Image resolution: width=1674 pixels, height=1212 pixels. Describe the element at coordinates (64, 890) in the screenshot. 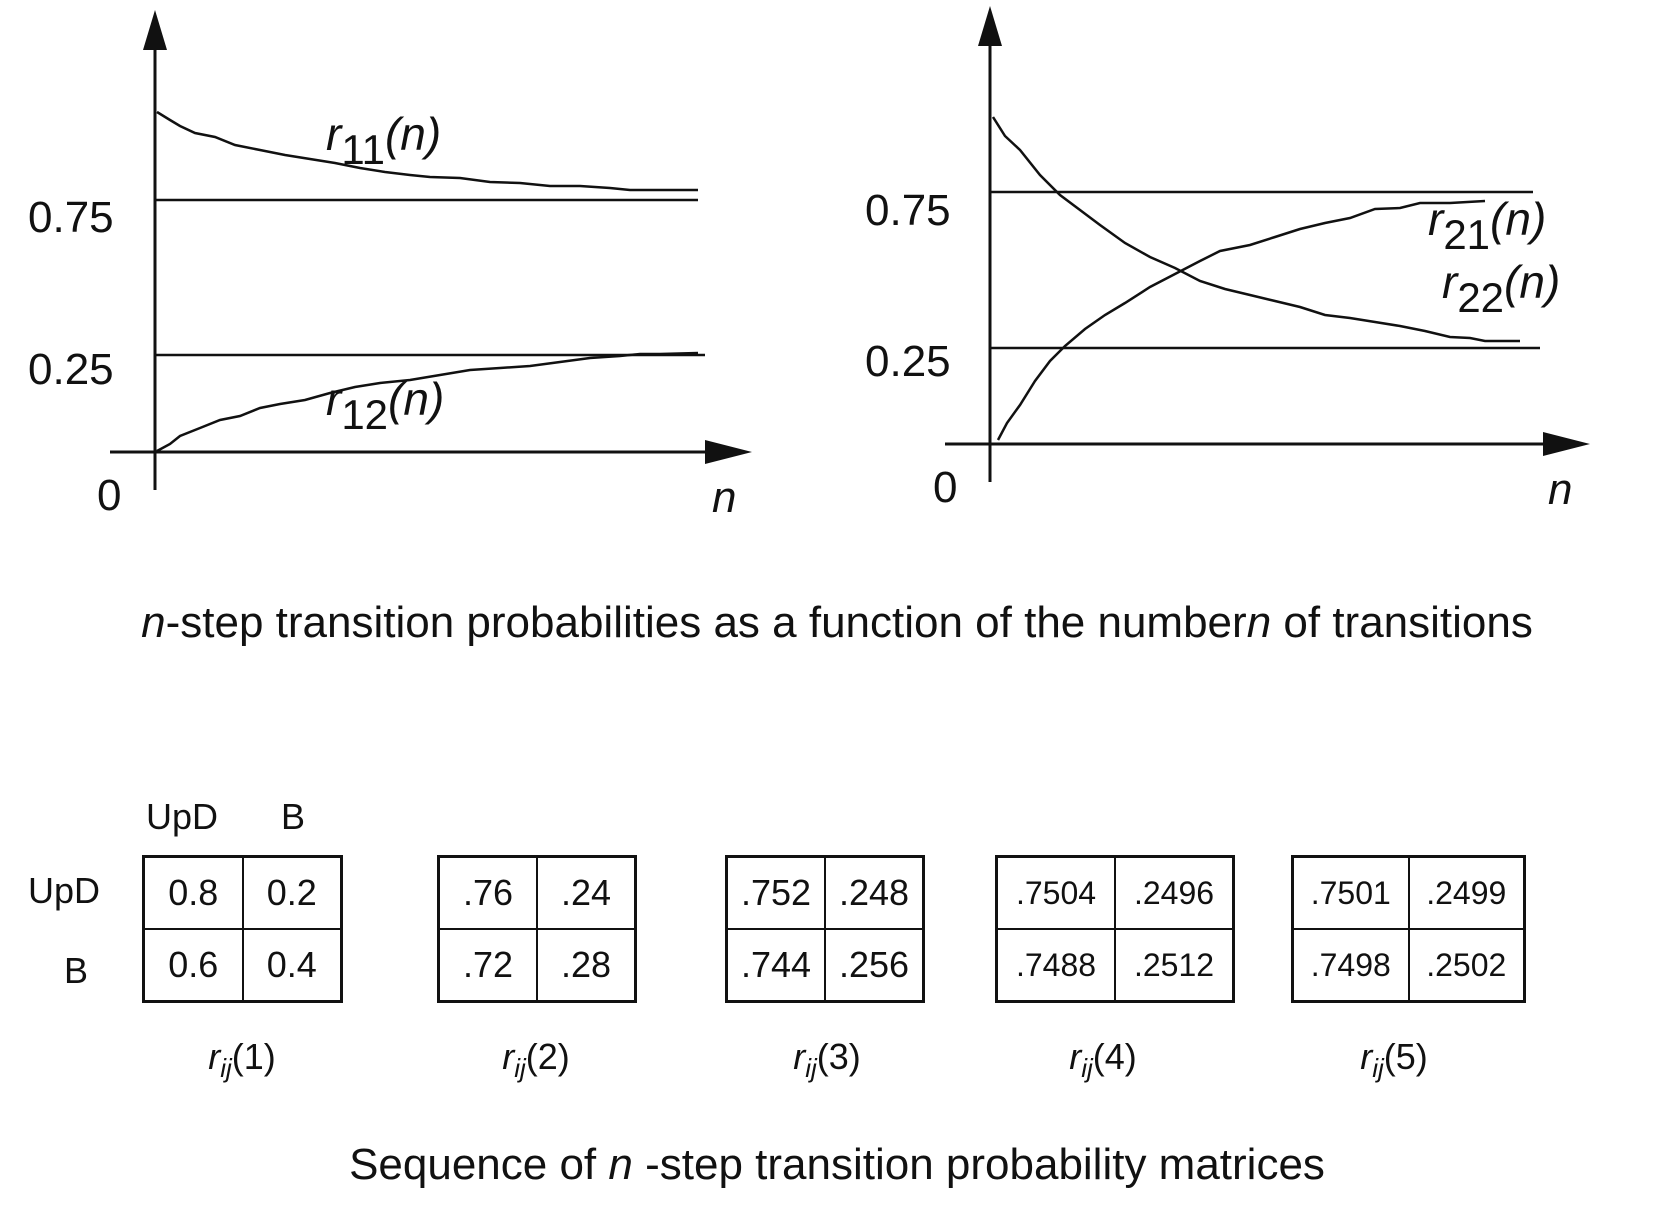

I see `row-header-upd: UpD` at that location.